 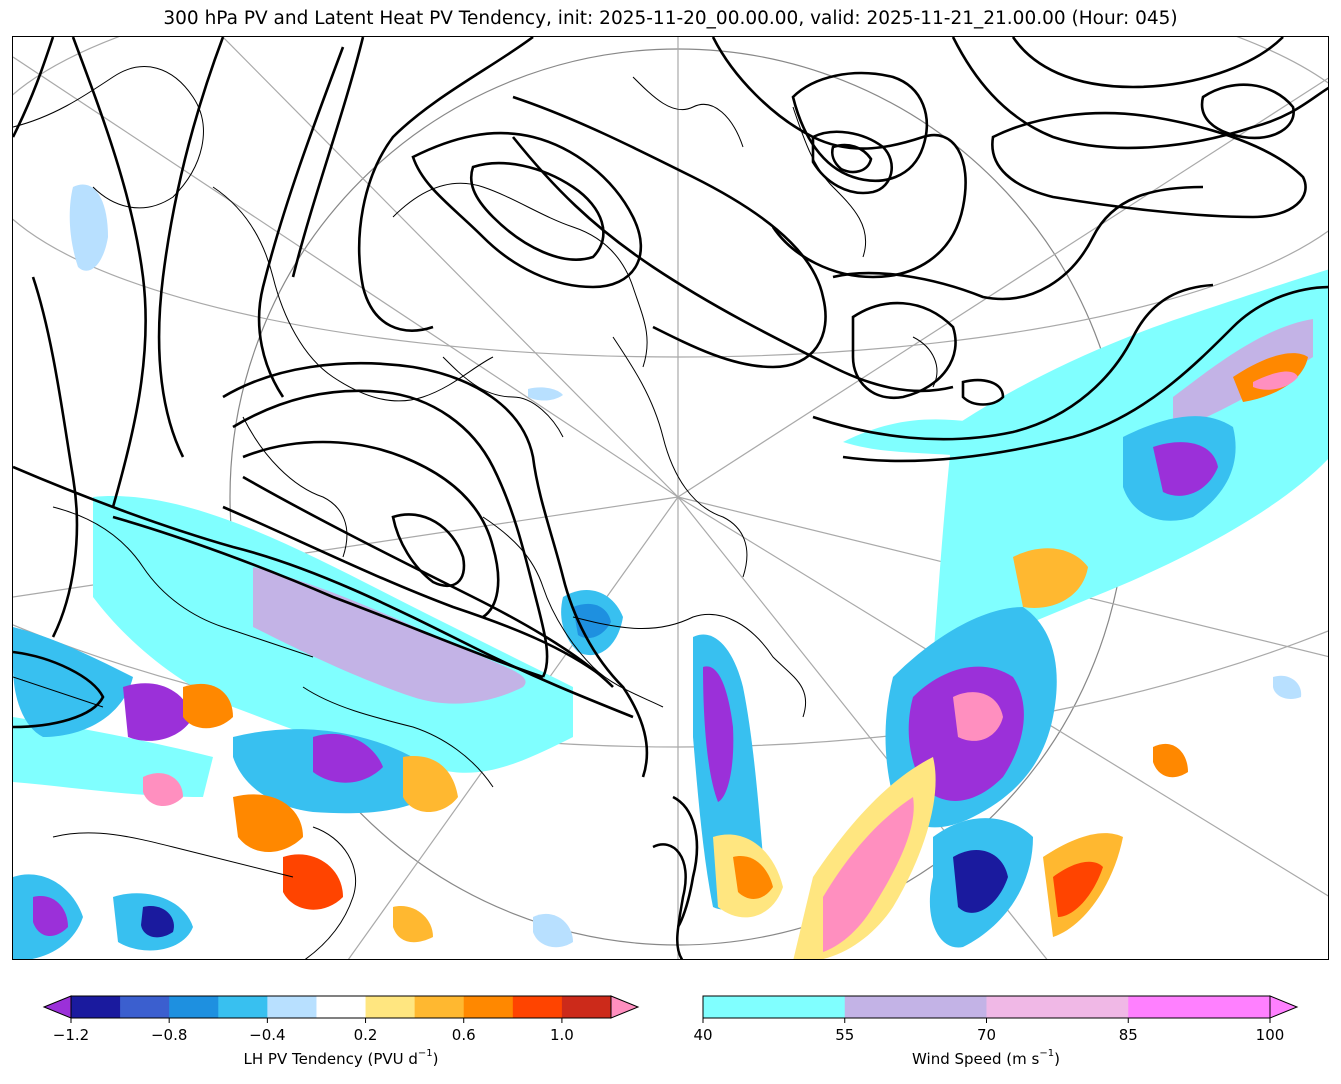 What do you see at coordinates (625, 1007) in the screenshot?
I see `lh-over-triangle` at bounding box center [625, 1007].